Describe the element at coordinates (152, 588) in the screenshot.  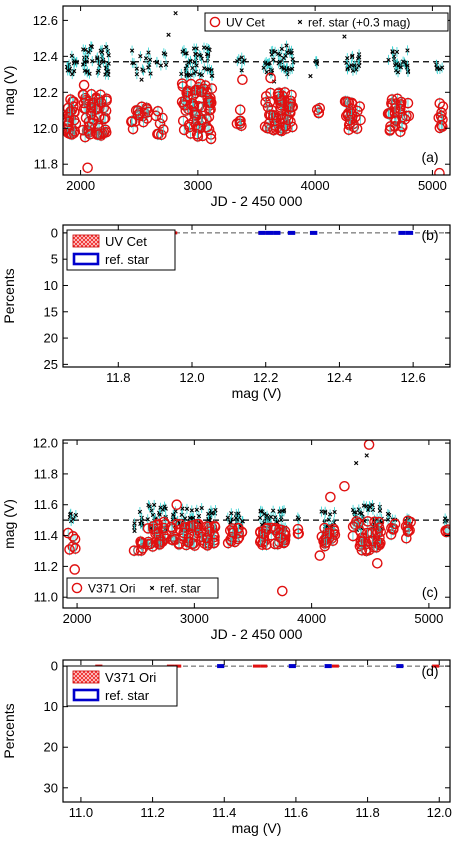
I see `legend-marker-x-c` at that location.